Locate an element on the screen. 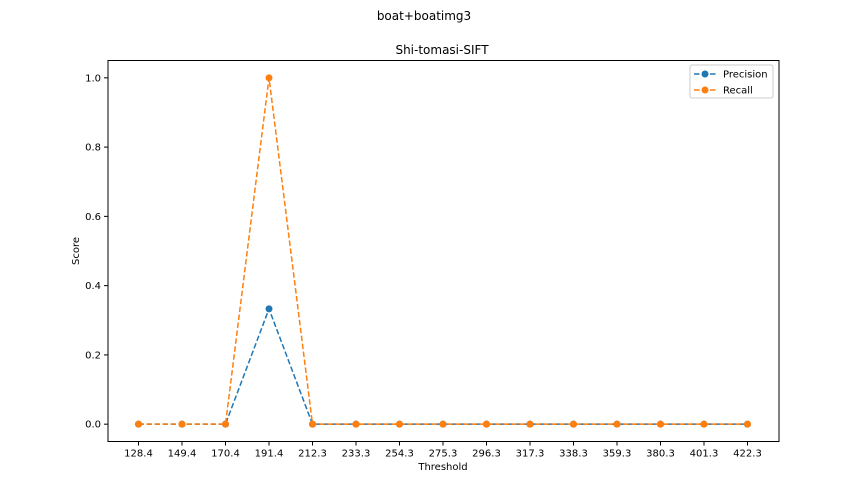 The width and height of the screenshot is (864, 504). legend-label-precision: Precision is located at coordinates (745, 75).